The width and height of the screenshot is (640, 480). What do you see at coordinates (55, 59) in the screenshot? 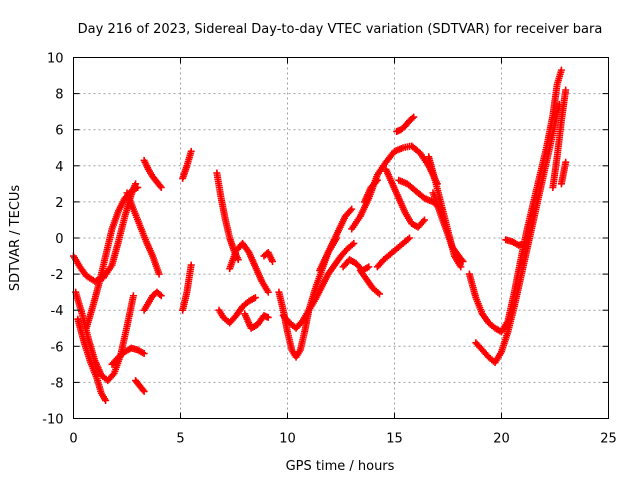
I see `y-tick-label: 10` at bounding box center [55, 59].